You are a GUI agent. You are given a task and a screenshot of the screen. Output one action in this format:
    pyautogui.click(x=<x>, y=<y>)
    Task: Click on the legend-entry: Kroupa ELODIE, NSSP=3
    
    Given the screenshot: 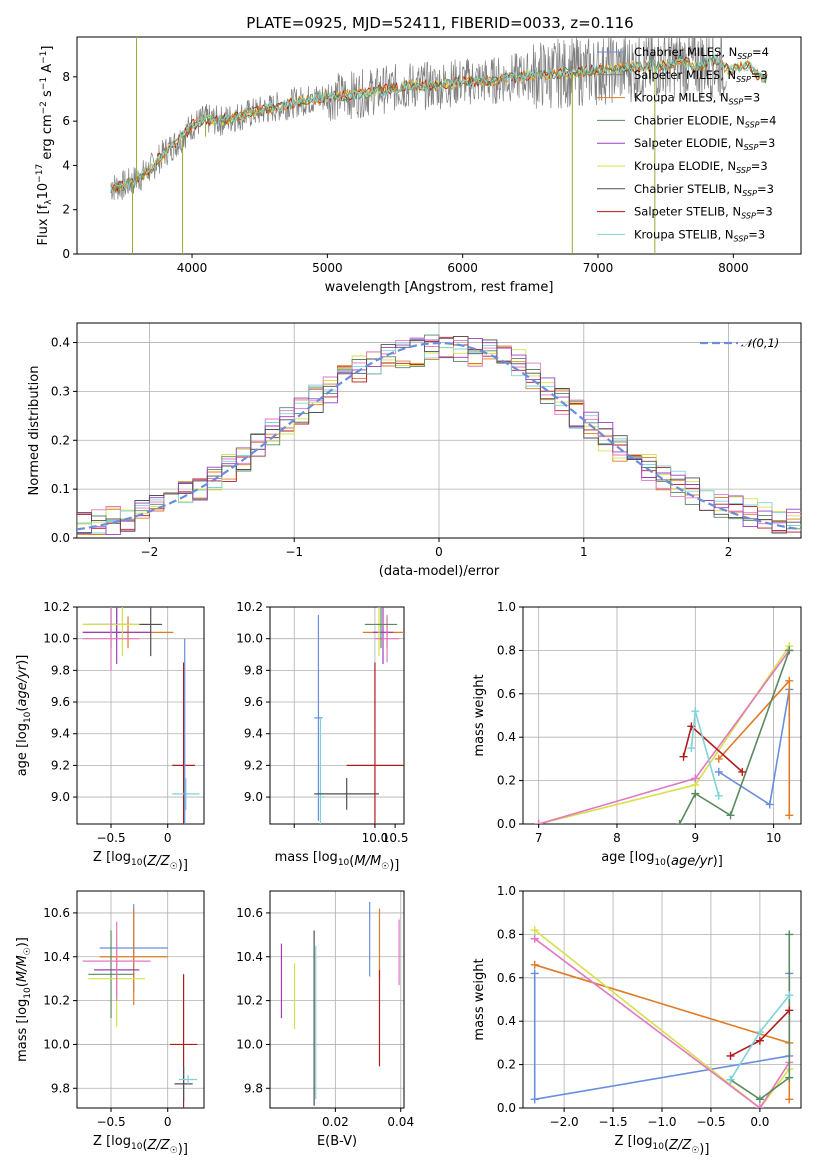 What is the action you would take?
    pyautogui.click(x=701, y=167)
    